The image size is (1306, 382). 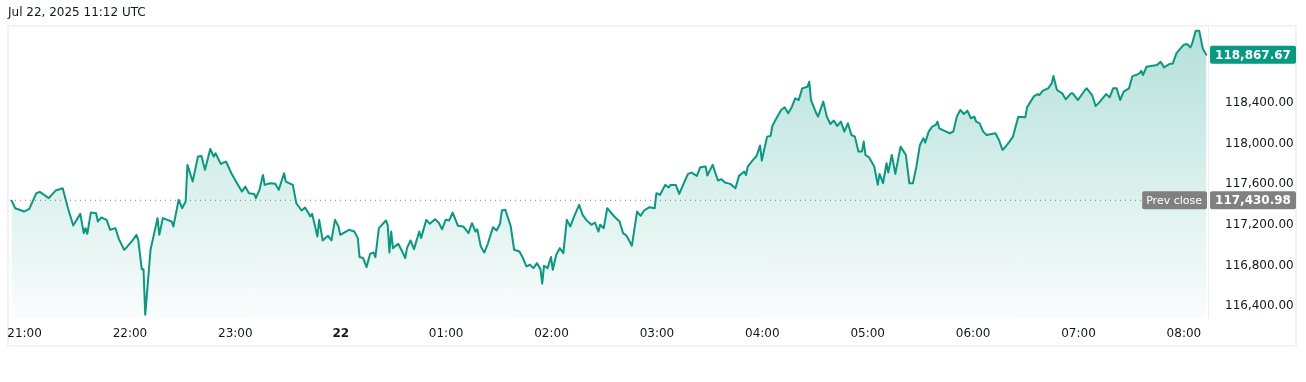 I want to click on x-tick-label: 22:00, so click(x=130, y=332).